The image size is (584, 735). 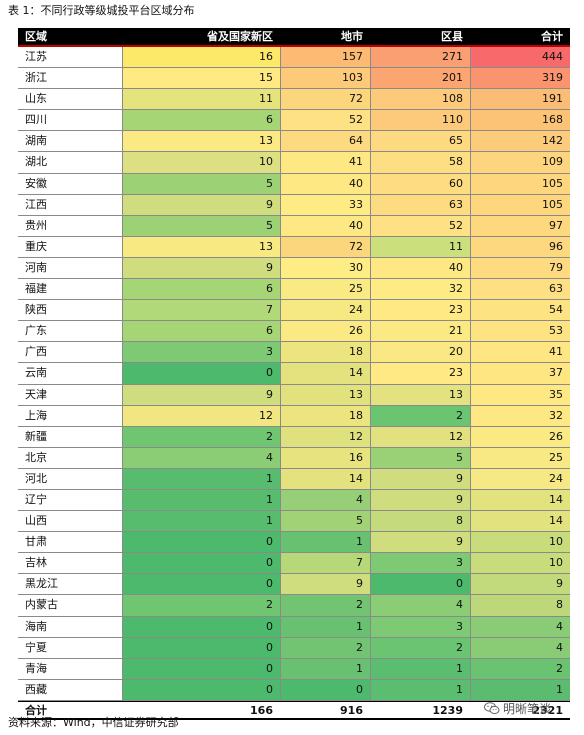 What do you see at coordinates (294, 437) in the screenshot?
I see `table-row: 新疆 2 12 12 26` at bounding box center [294, 437].